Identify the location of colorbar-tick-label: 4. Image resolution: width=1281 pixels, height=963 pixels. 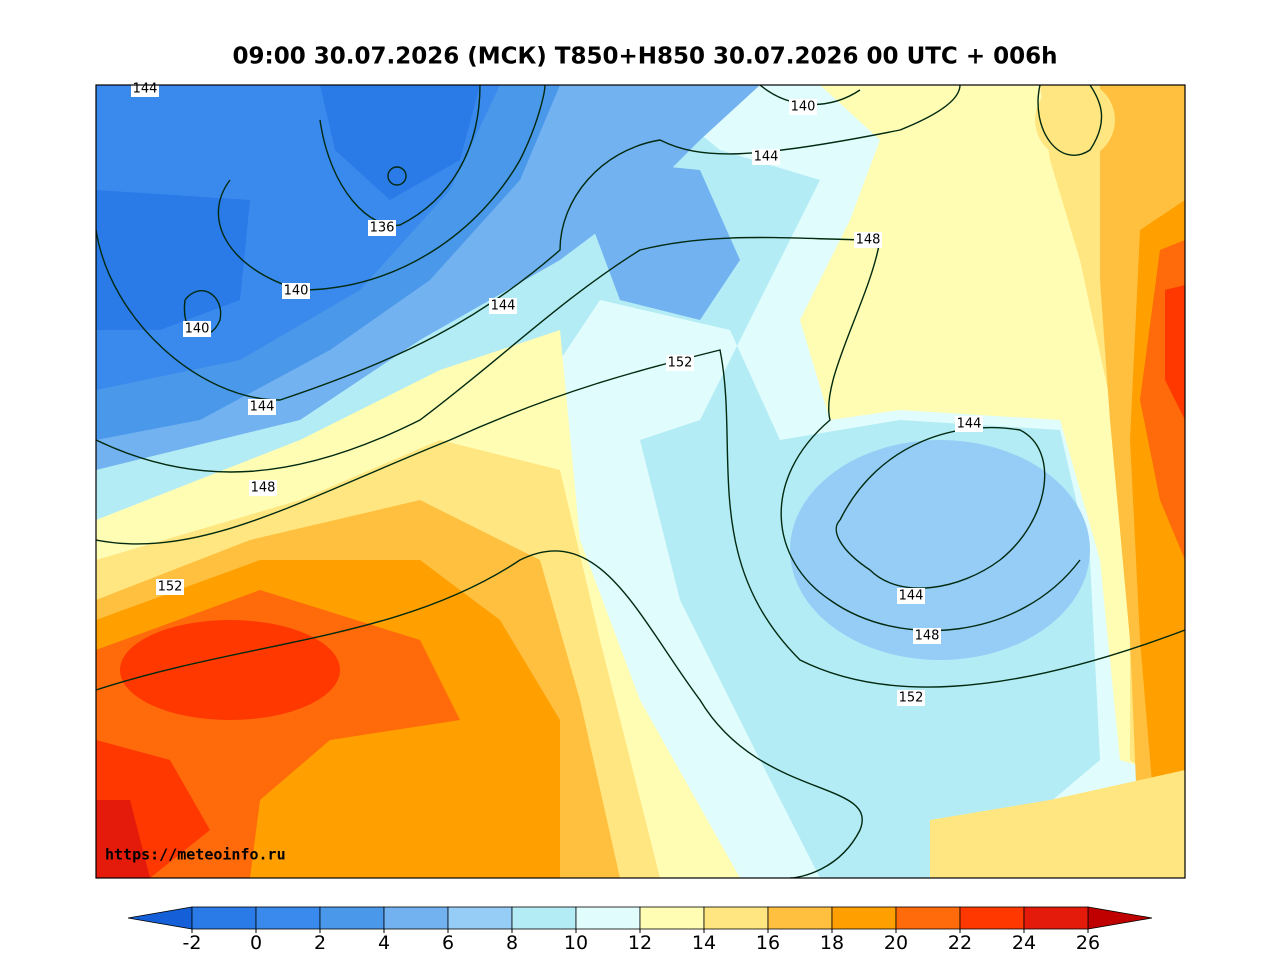
(384, 943).